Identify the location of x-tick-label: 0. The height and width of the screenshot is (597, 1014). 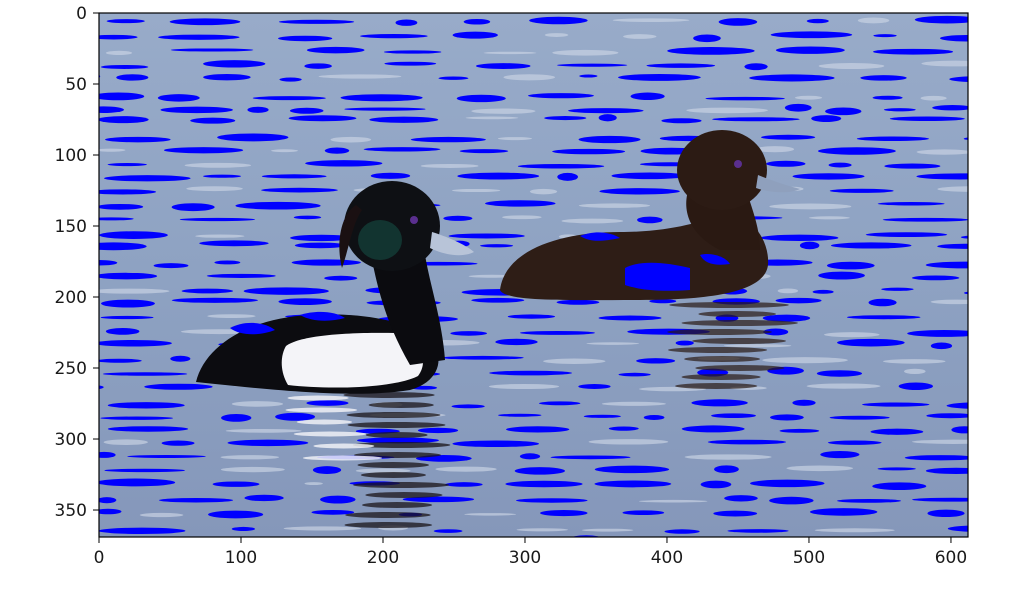
(99, 558).